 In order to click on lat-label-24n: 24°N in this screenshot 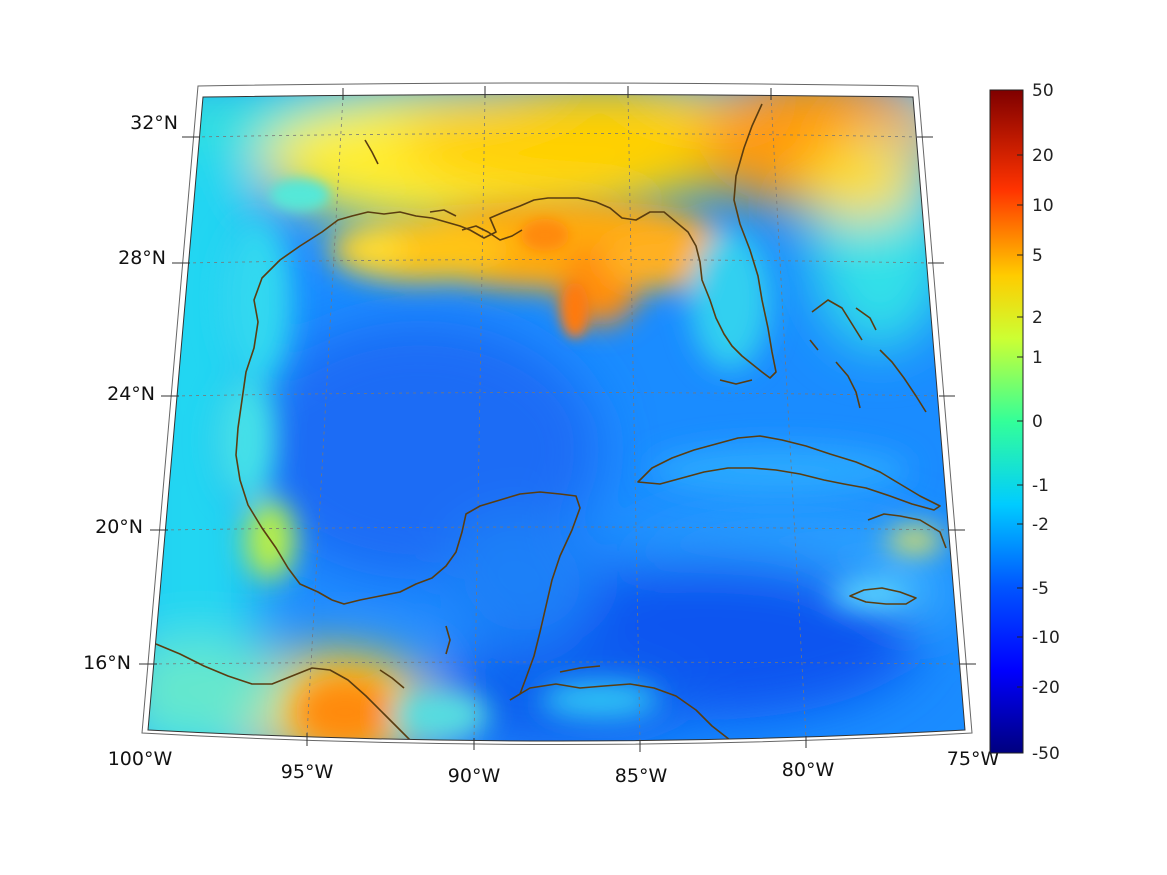, I will do `click(131, 394)`.